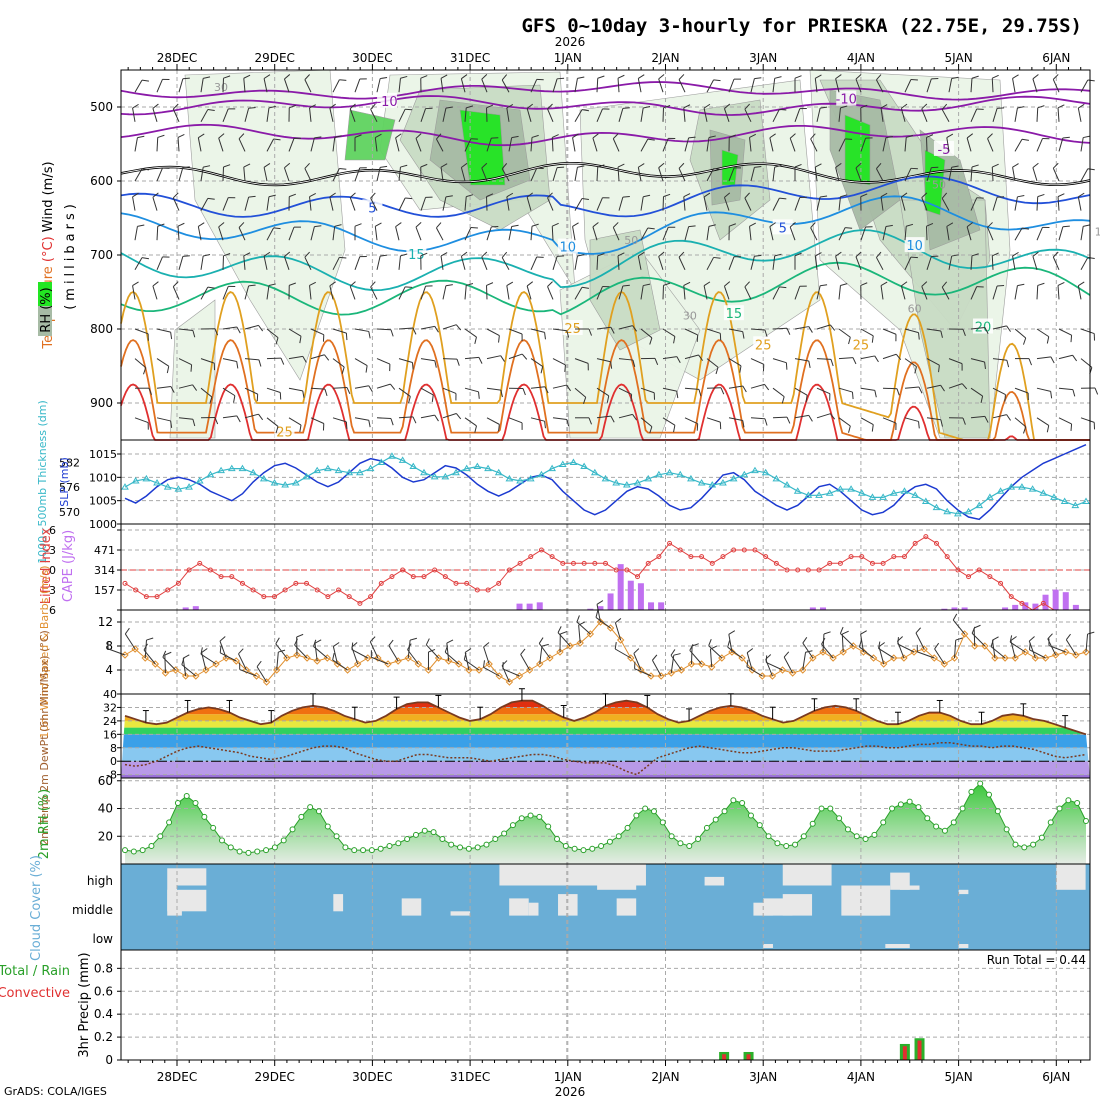 Image resolution: width=1100 pixels, height=1100 pixels. I want to click on temp-tick-label: 24, so click(110, 721).